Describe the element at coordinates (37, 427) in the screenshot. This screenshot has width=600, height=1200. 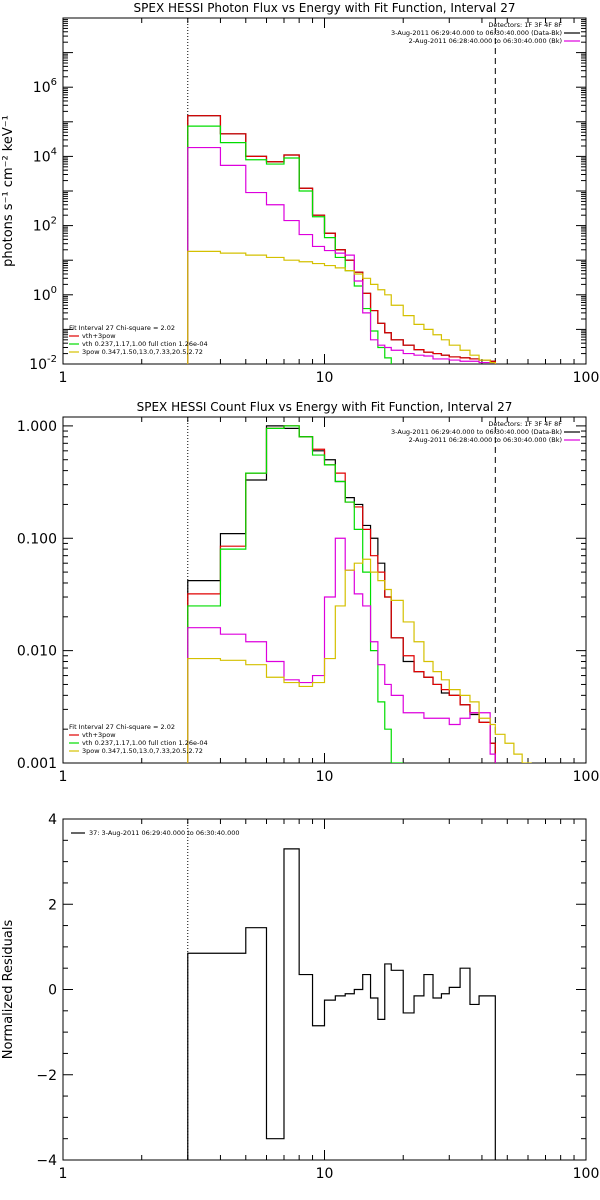
I see `y-tick-label: 1.000` at that location.